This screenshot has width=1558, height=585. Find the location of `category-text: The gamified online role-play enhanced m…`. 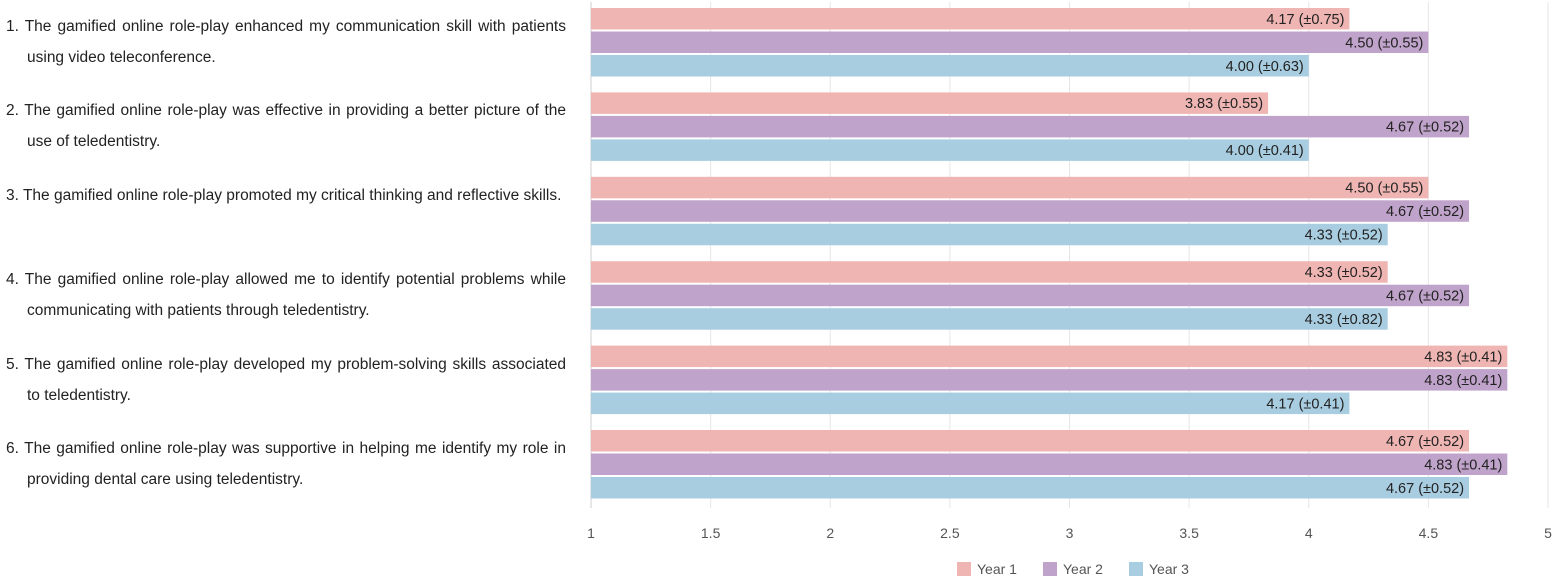

category-text: The gamified online role-play enhanced m… is located at coordinates (295, 42).